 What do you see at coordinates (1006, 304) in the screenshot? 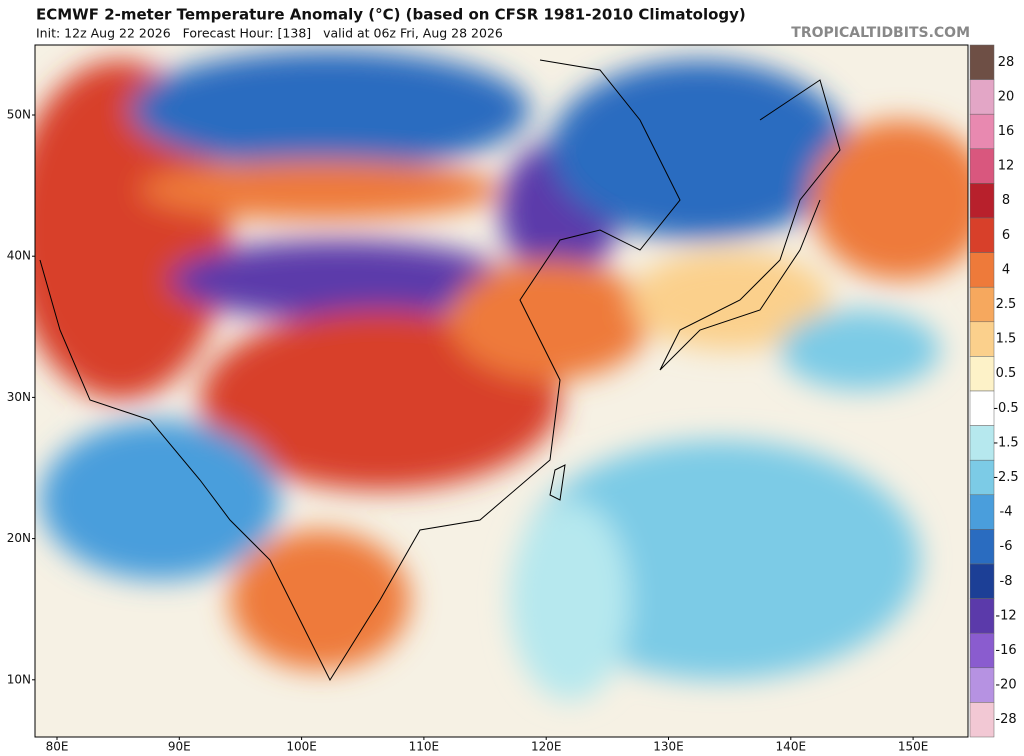
I see `colorbar-label: 2.5` at bounding box center [1006, 304].